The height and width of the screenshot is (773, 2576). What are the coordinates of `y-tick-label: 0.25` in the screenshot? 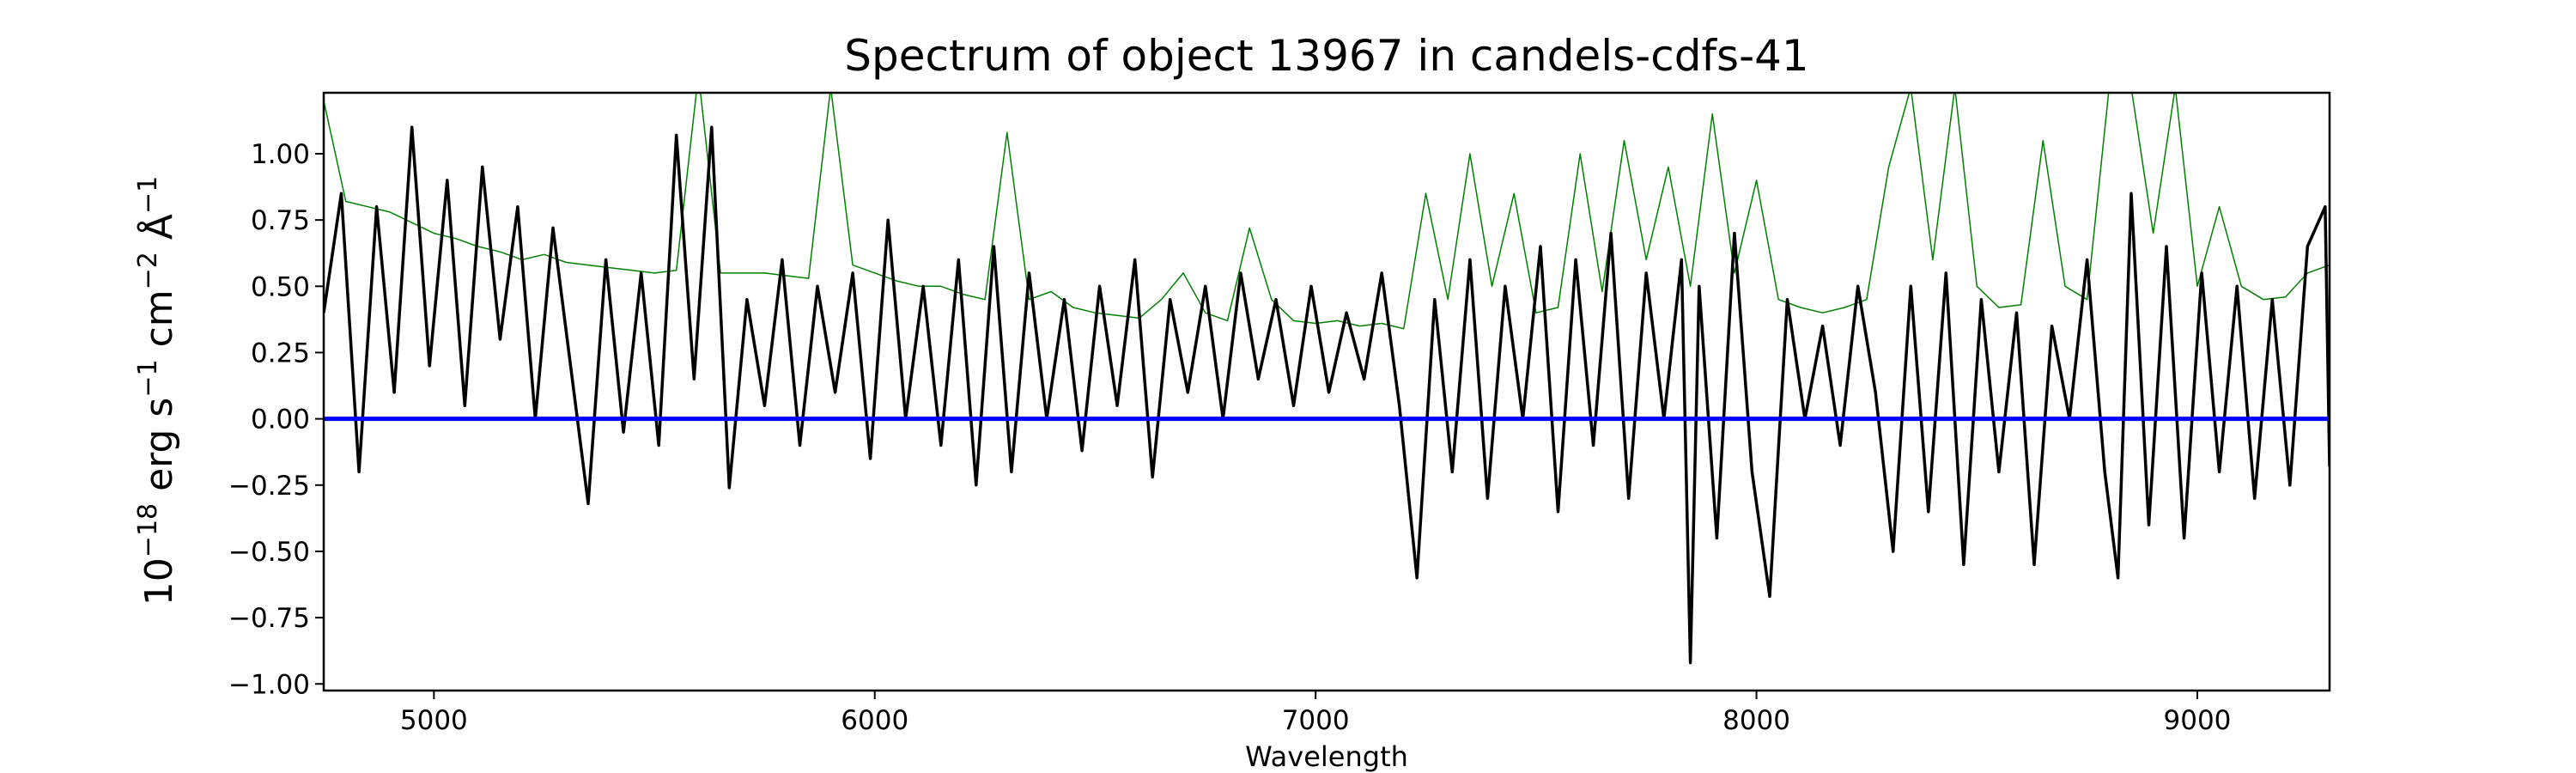 It's located at (280, 353).